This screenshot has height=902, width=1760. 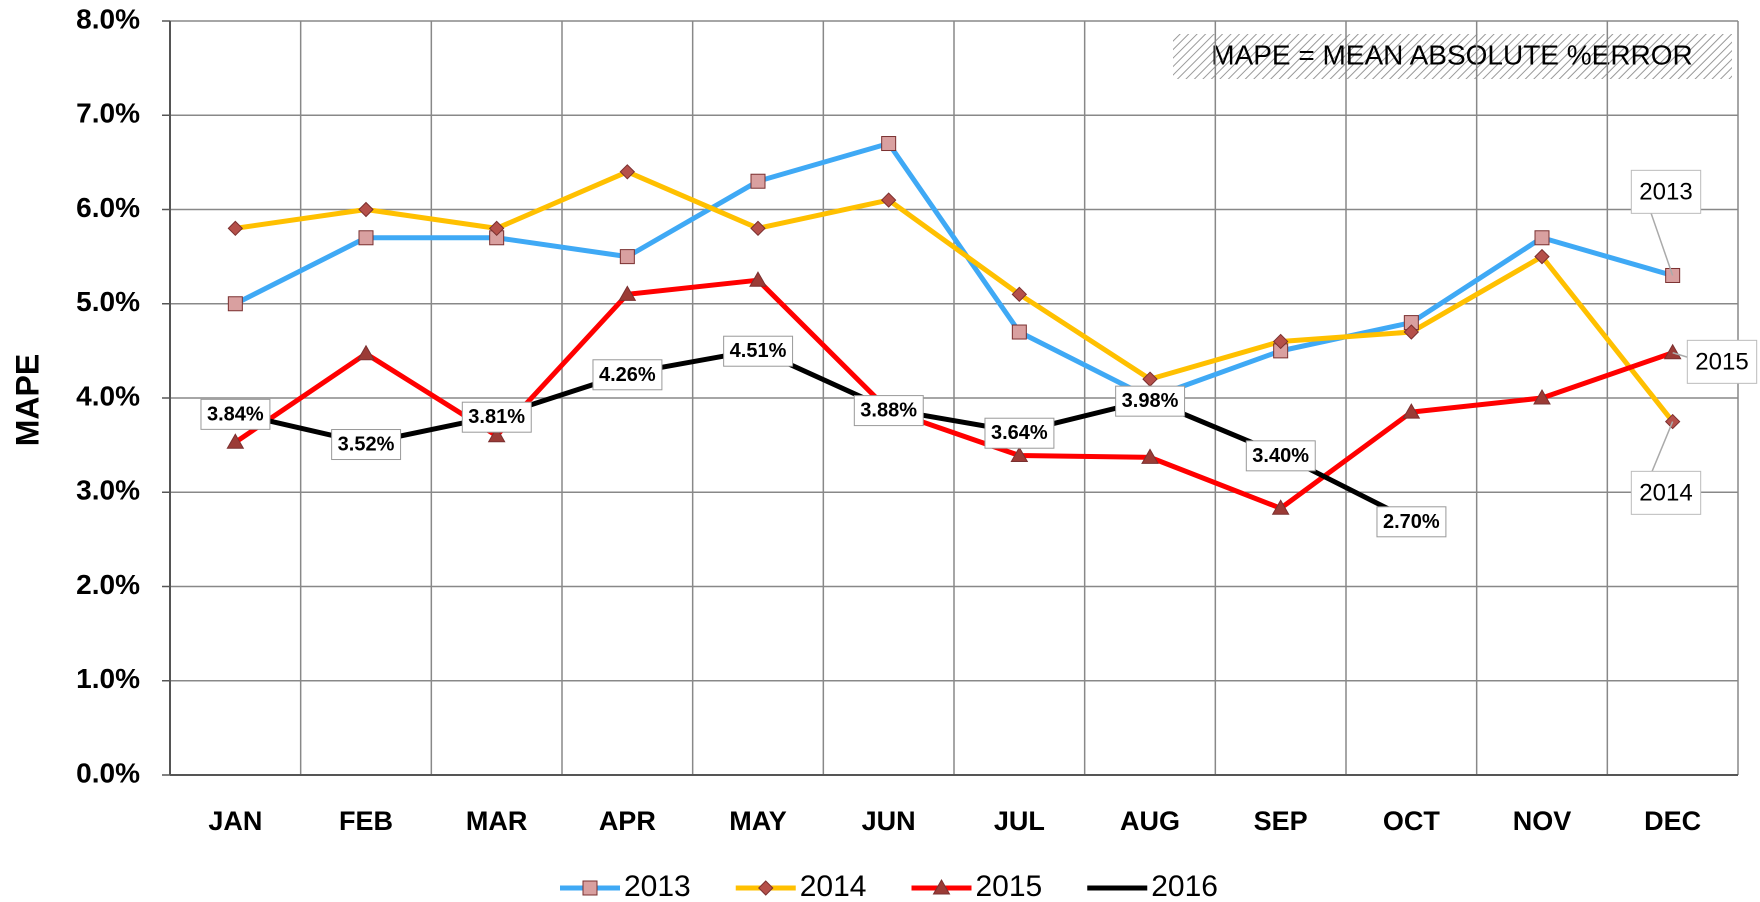 What do you see at coordinates (1019, 821) in the screenshot?
I see `x-tick-label: JUL` at bounding box center [1019, 821].